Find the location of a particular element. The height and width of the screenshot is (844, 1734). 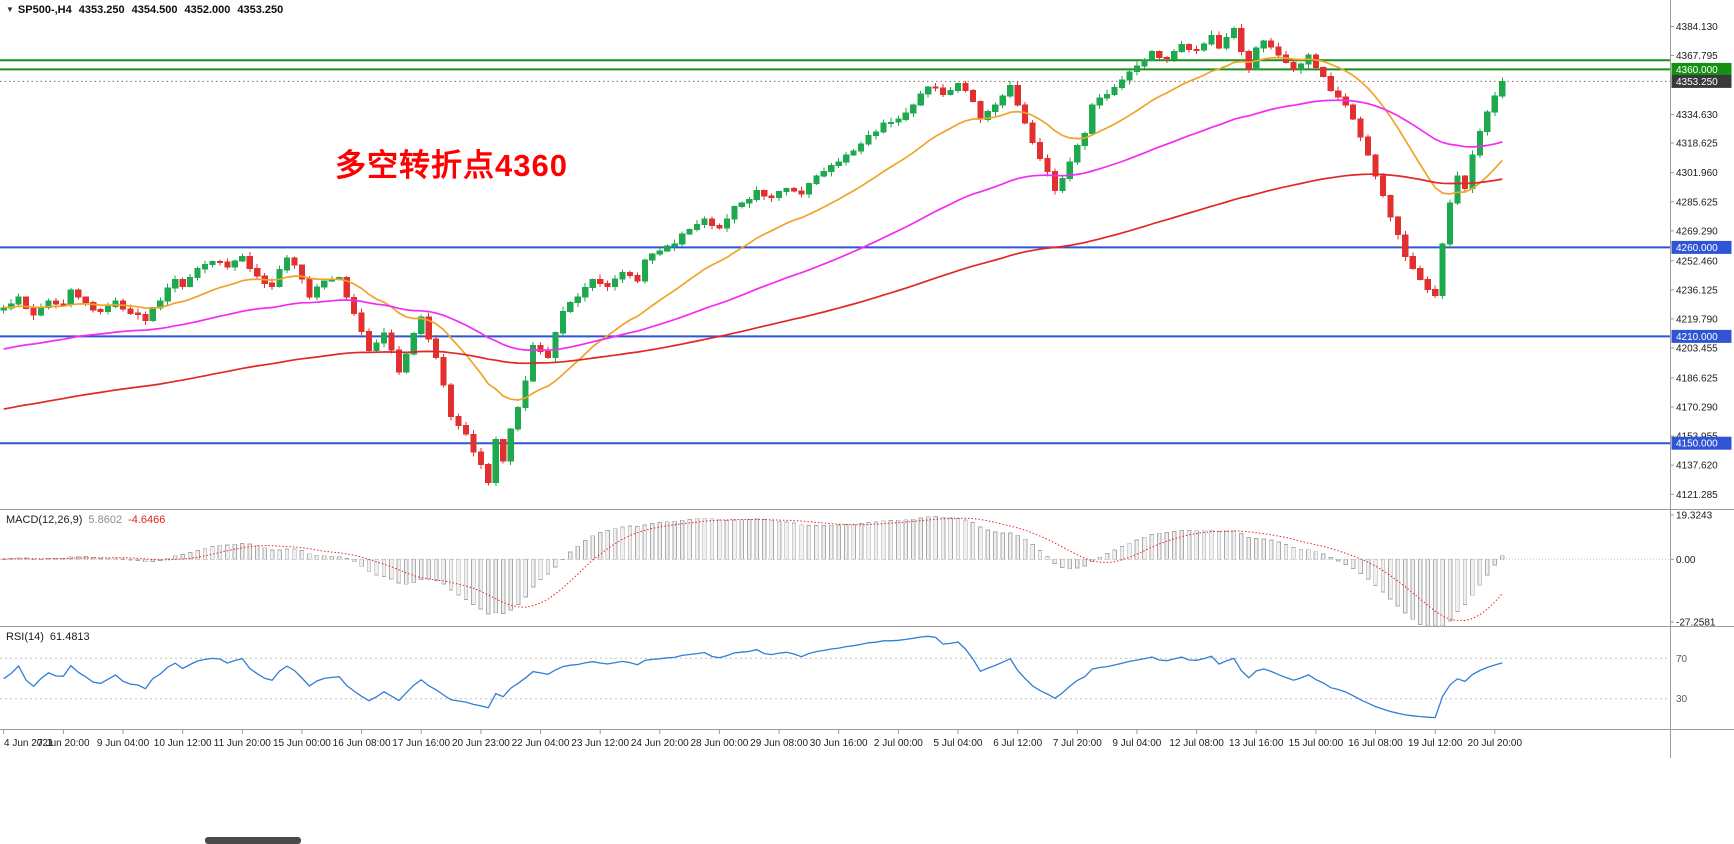

price-tick-label: 4334.630 is located at coordinates (1697, 115).